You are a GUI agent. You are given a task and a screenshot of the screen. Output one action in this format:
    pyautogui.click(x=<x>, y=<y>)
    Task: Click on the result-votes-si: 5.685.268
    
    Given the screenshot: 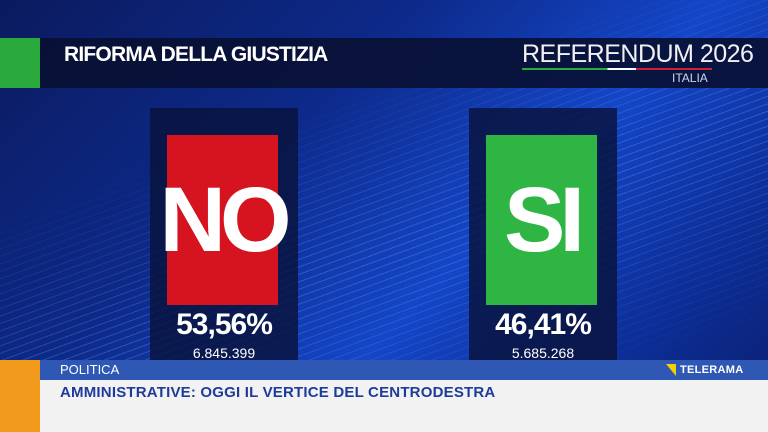 What is the action you would take?
    pyautogui.click(x=543, y=353)
    